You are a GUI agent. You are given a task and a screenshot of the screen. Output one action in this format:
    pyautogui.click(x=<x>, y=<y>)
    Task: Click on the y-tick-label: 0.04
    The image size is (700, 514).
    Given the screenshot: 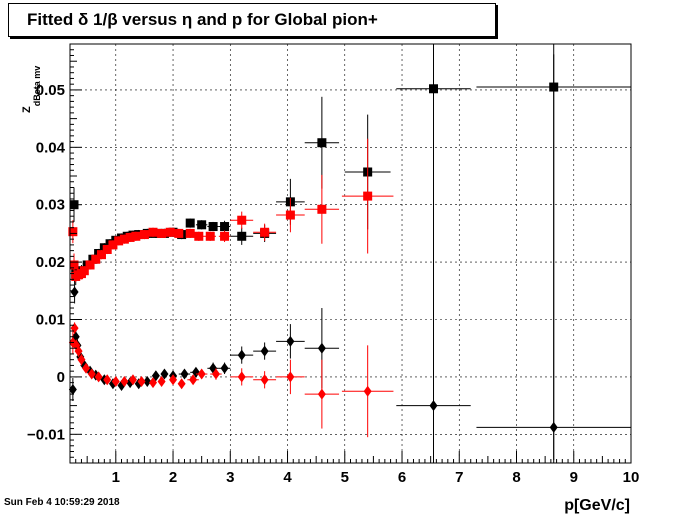 What is the action you would take?
    pyautogui.click(x=51, y=147)
    